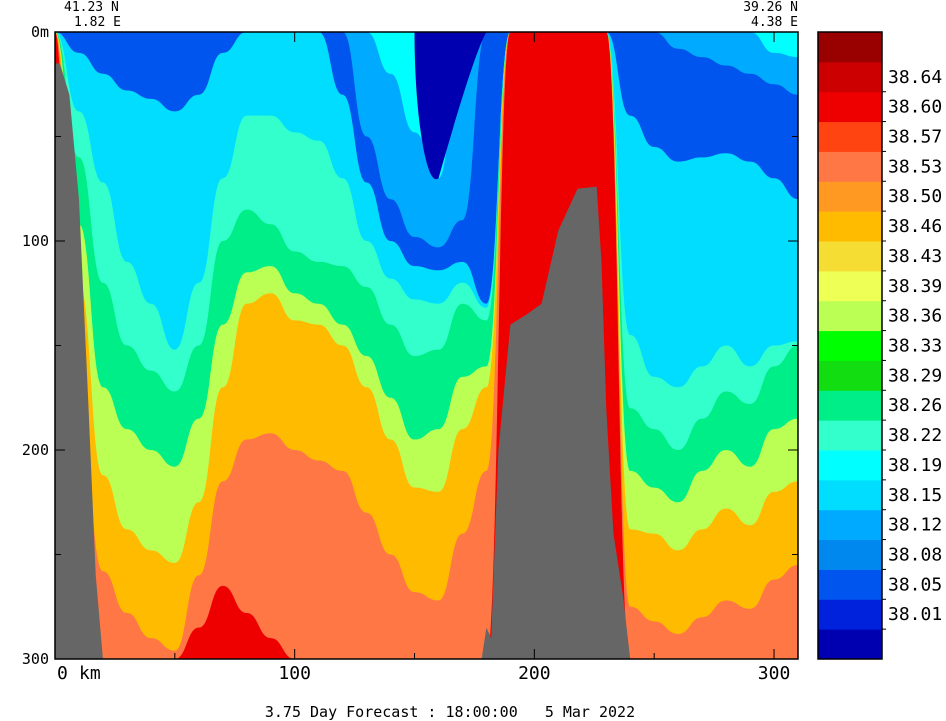  Describe the element at coordinates (915, 77) in the screenshot. I see `colorbar-label-18: 38.64` at that location.